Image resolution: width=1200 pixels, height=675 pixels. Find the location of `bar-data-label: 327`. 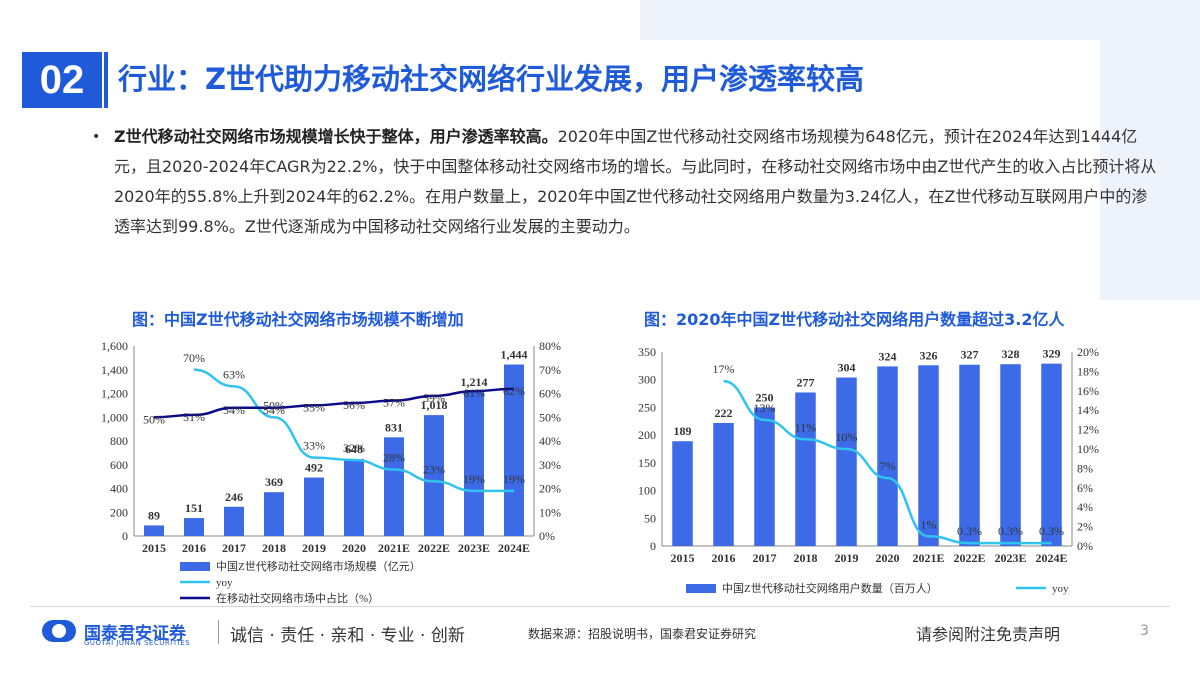

bar-data-label: 327 is located at coordinates (970, 355).